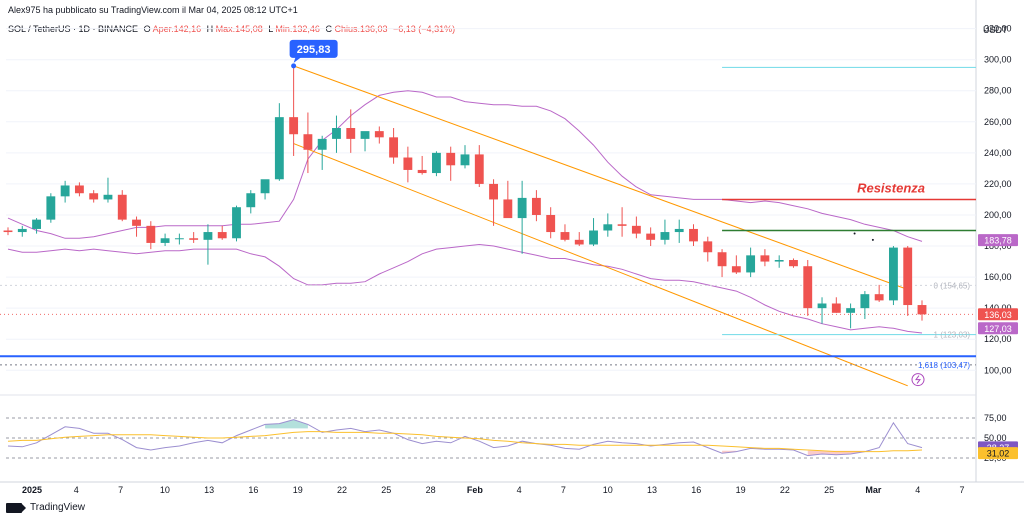 This screenshot has width=1024, height=521. Describe the element at coordinates (995, 438) in the screenshot. I see `rsi-tick-label: 50,00` at that location.